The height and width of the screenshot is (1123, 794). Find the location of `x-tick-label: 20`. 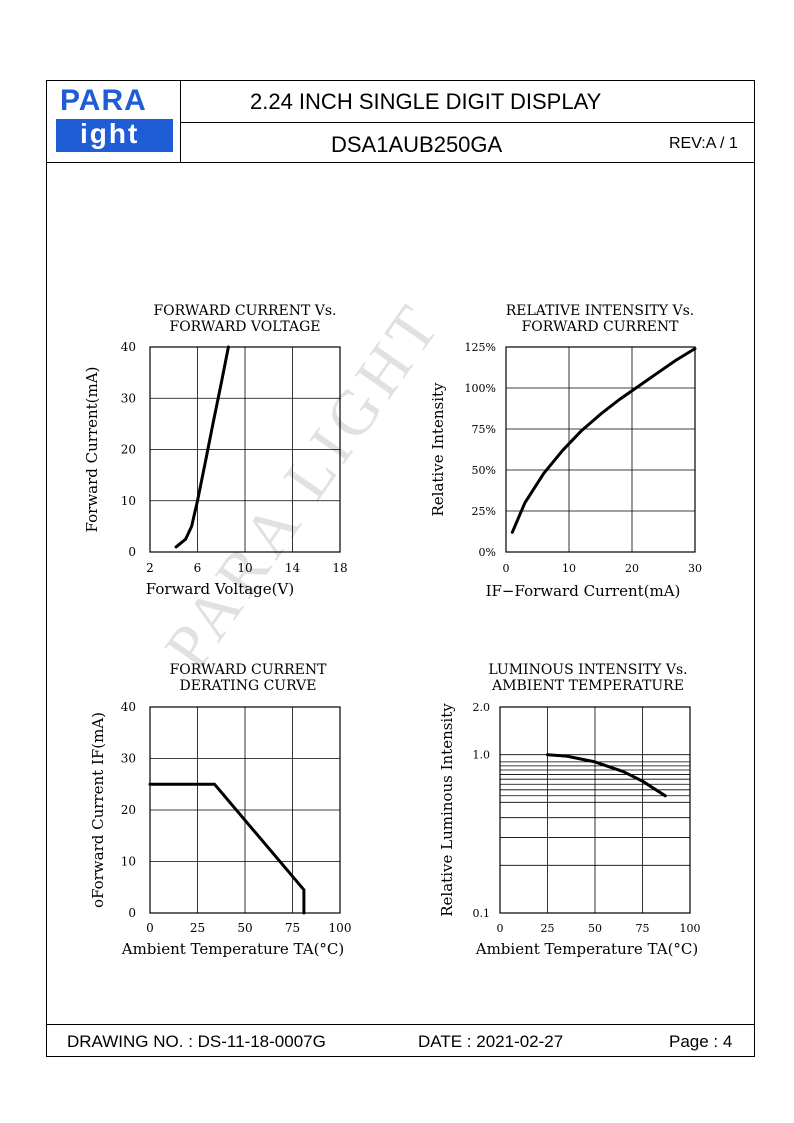

x-tick-label: 20 is located at coordinates (632, 568).